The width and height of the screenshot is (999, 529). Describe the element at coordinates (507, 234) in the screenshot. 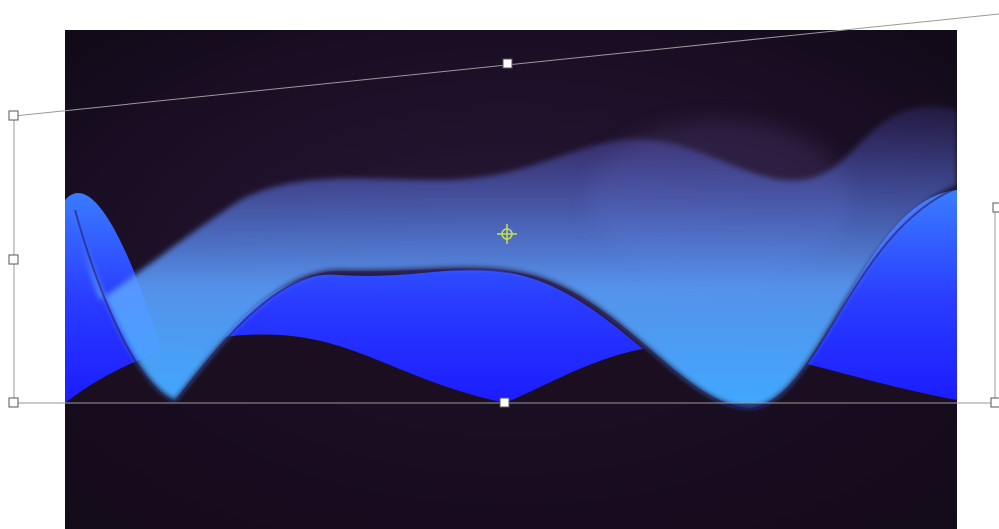

I see `pivot-point` at that location.